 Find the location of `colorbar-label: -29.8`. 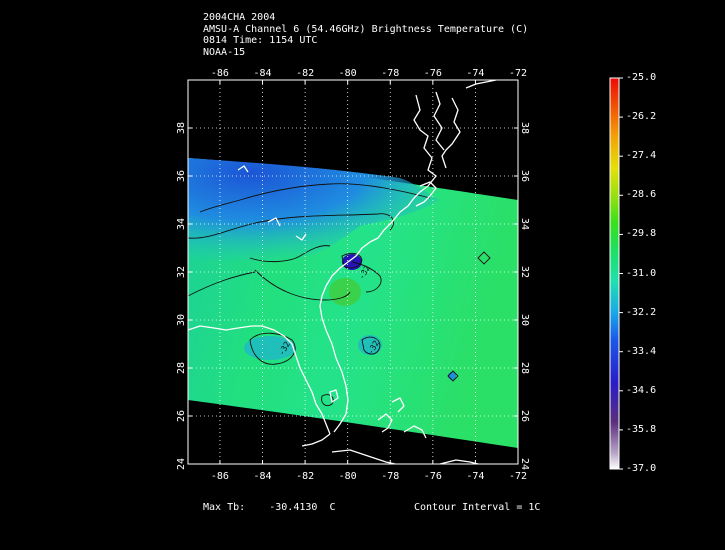

colorbar-label: -29.8 is located at coordinates (641, 234).